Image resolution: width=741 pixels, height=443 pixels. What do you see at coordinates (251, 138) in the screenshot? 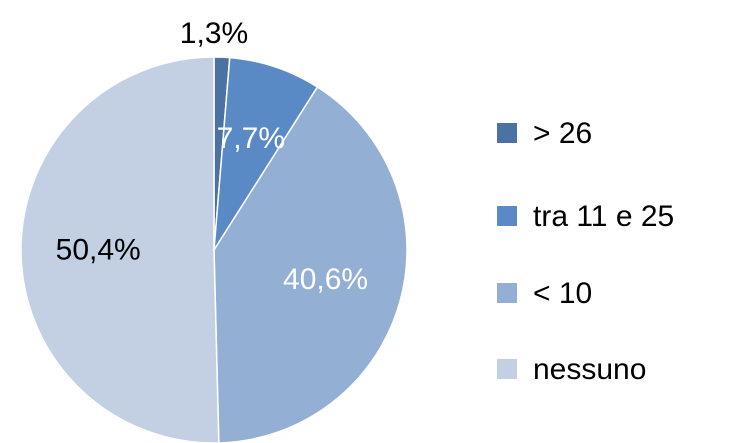
I see `slice-label: 7,7%` at bounding box center [251, 138].